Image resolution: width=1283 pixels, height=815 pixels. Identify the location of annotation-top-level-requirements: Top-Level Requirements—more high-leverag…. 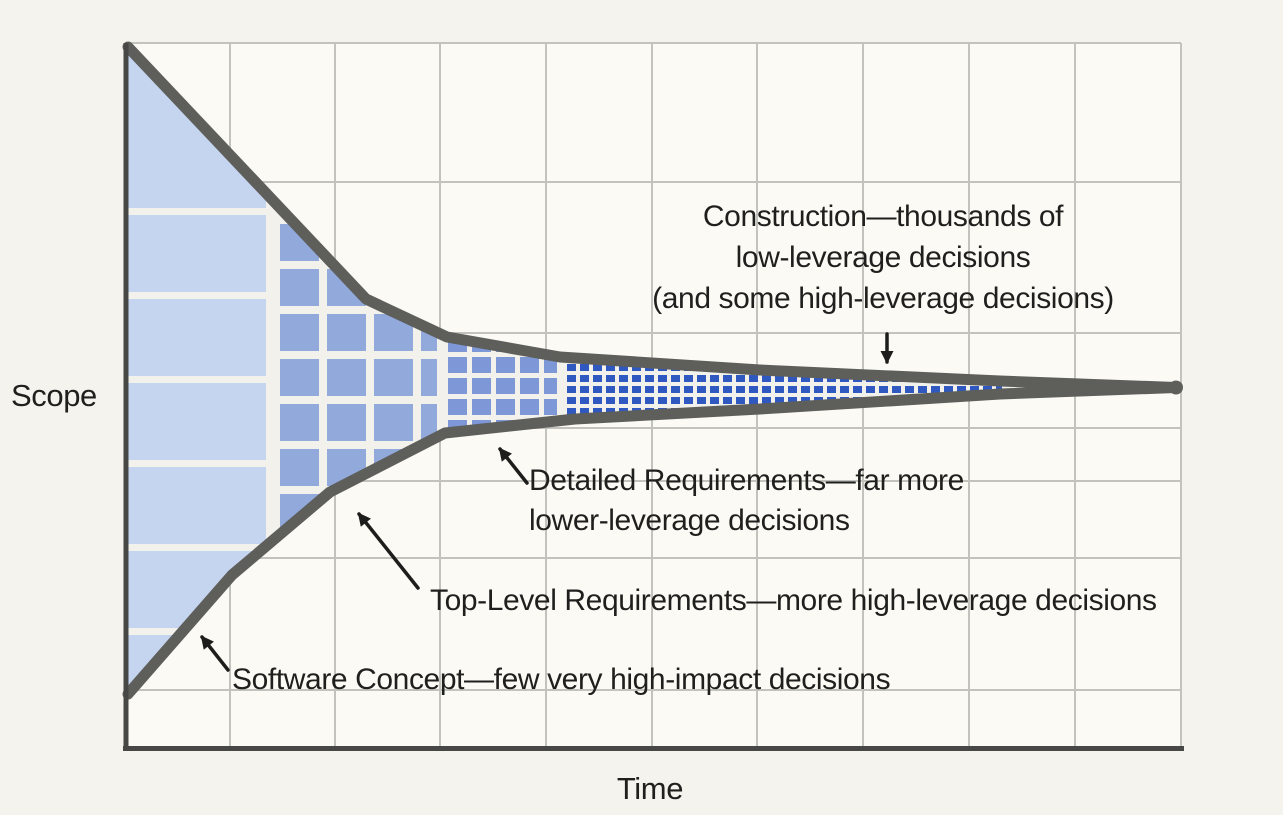
(793, 601).